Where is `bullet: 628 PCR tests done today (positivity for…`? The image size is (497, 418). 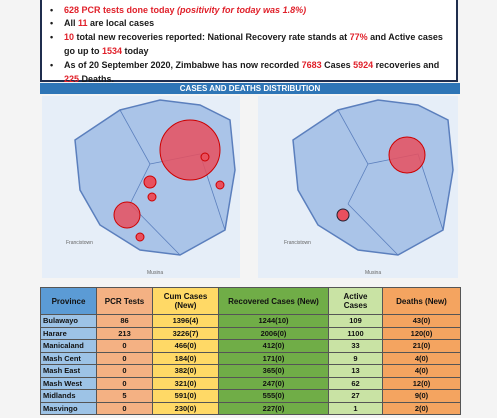 bullet: 628 PCR tests done today (positivity for… is located at coordinates (247, 10).